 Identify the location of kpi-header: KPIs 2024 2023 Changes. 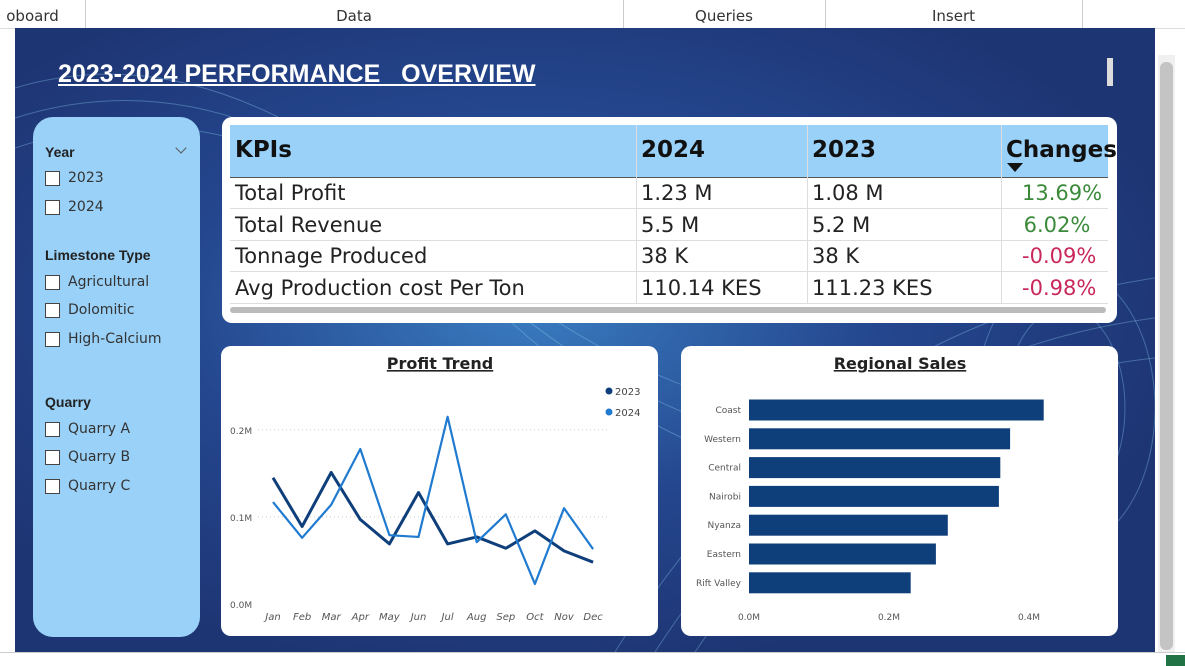
(673, 151).